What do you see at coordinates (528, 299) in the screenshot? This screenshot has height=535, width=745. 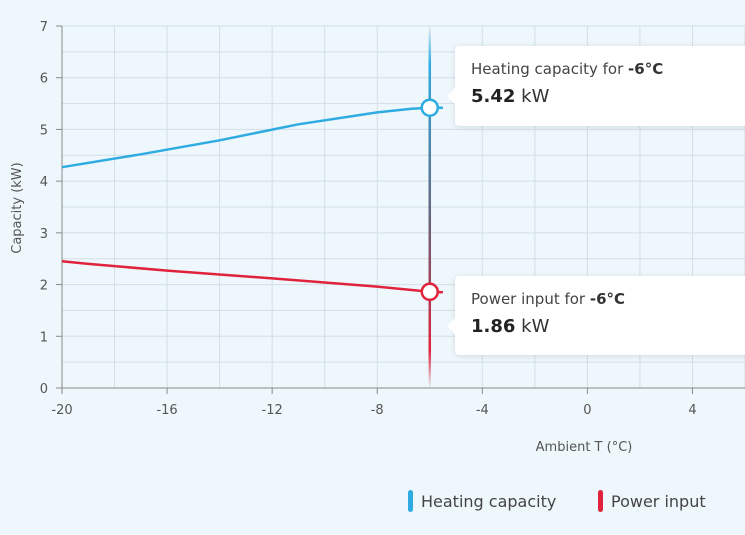 I see `tooltip-title-prefix: Power input for` at bounding box center [528, 299].